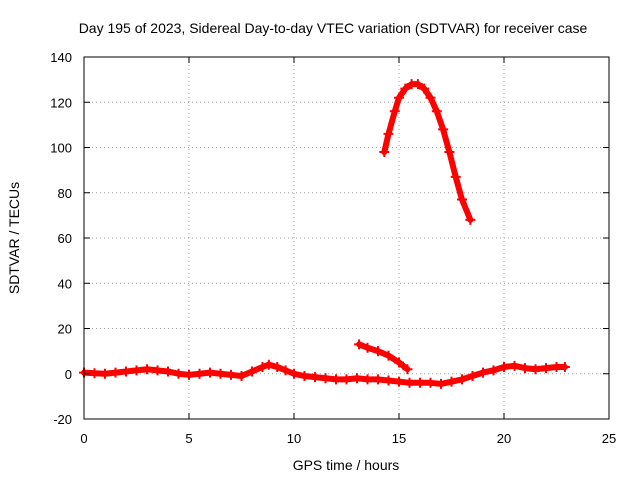  I want to click on y-tick-label: 60, so click(65, 238).